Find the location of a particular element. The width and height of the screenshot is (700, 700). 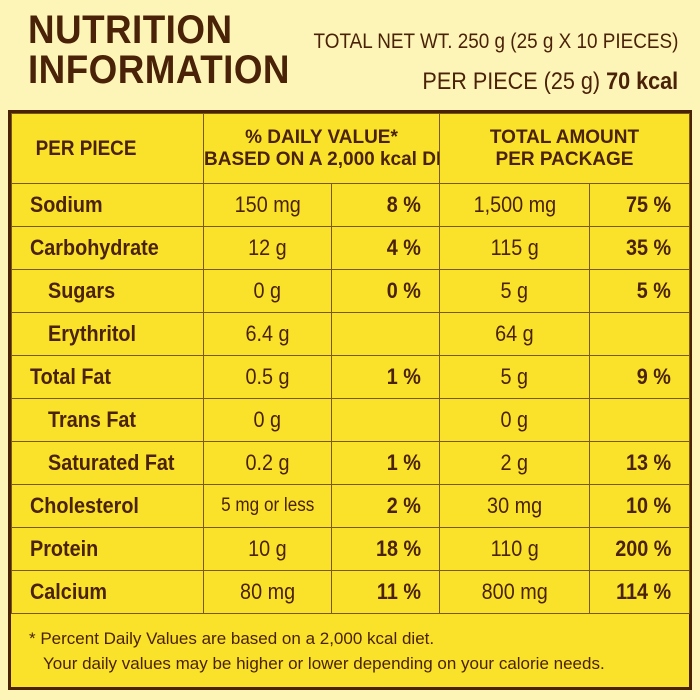

daily-value-percent-text: 4 % is located at coordinates (403, 247).